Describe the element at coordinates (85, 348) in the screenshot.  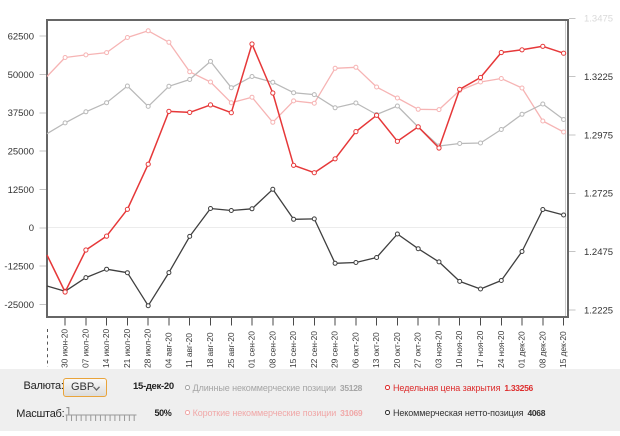
I see `svg-text: 07 июл-20` at that location.